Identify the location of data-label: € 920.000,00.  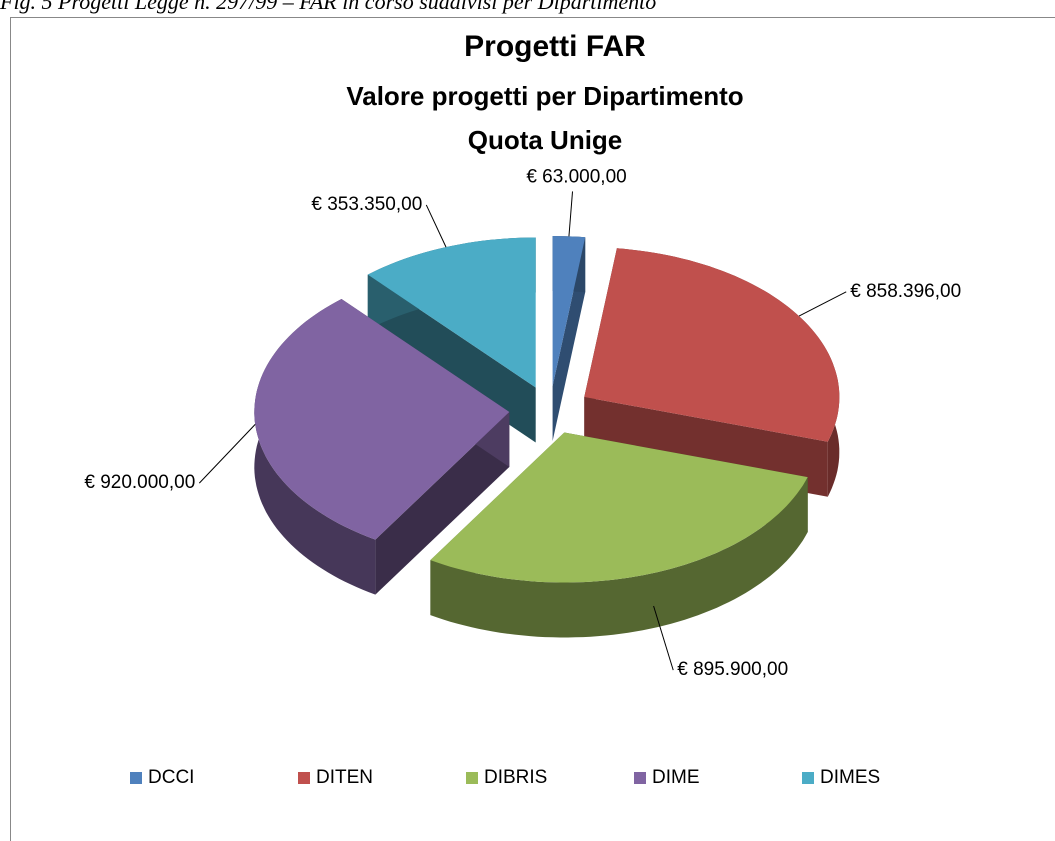
(139, 482).